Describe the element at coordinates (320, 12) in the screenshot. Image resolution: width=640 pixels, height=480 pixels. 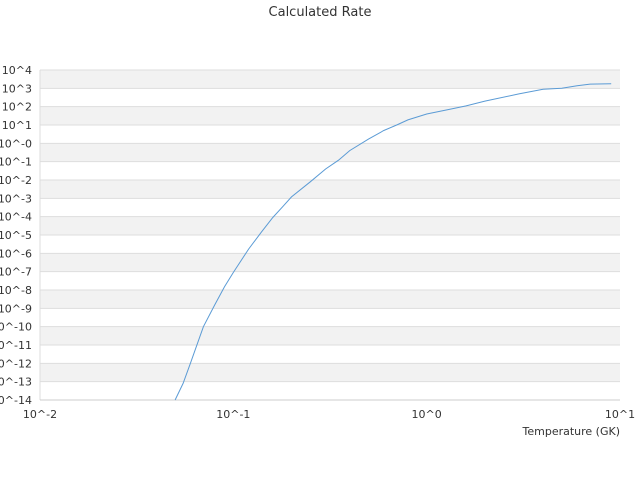
I see `chart-title: Calculated Rate` at that location.